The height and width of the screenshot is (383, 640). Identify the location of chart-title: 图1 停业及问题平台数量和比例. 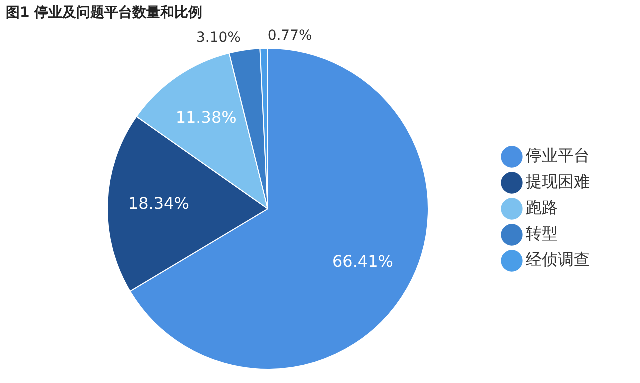
(104, 13).